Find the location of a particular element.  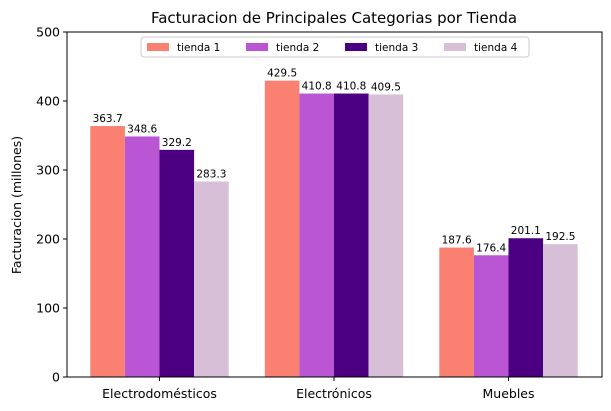

bar-value-label: 187.6 is located at coordinates (457, 241).